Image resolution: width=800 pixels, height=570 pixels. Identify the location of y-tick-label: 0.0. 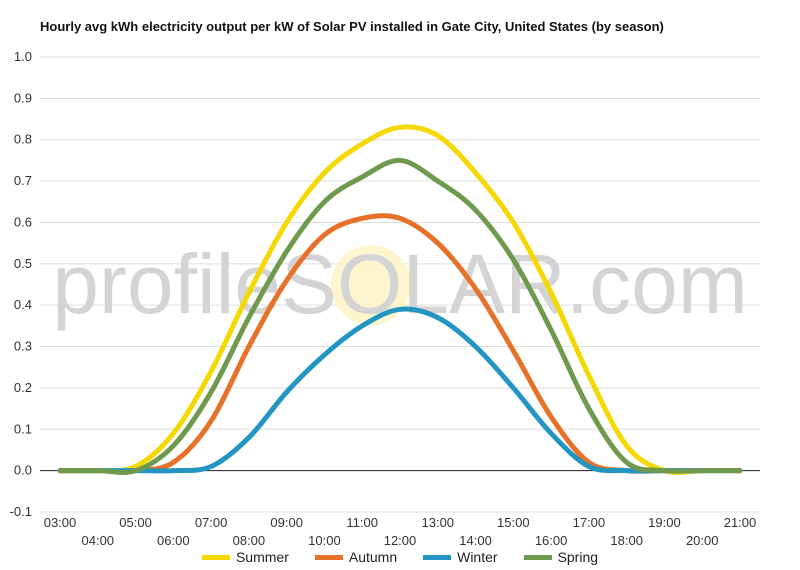
(23, 470).